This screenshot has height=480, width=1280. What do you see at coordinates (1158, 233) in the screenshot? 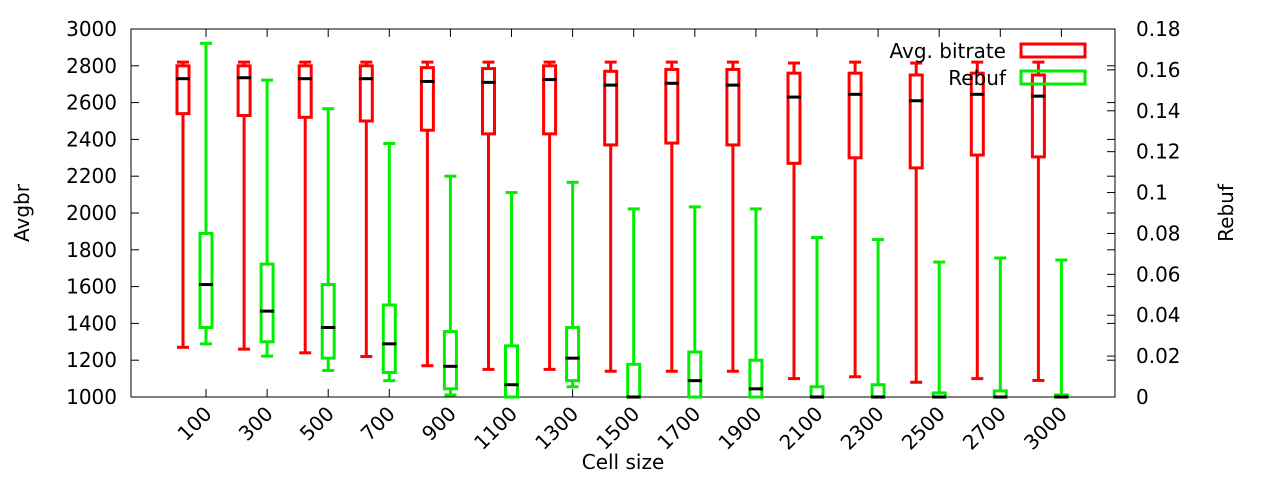
I see `y2-tick-label: 0.08` at bounding box center [1158, 233].